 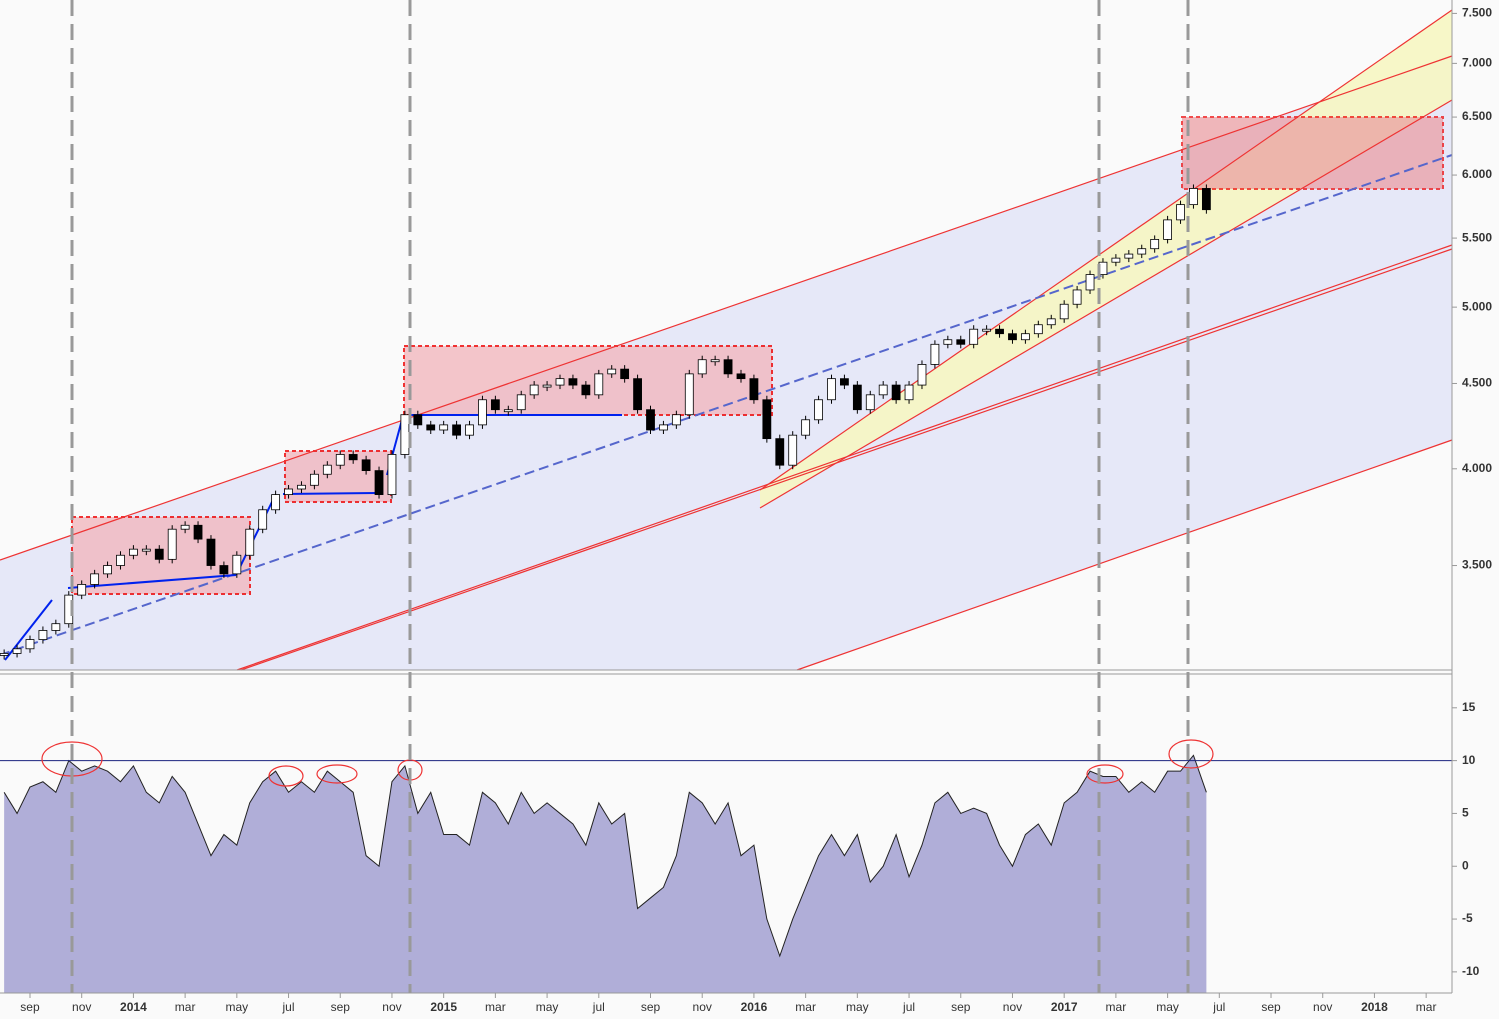 I want to click on y-tick-label: -10, so click(x=1471, y=971).